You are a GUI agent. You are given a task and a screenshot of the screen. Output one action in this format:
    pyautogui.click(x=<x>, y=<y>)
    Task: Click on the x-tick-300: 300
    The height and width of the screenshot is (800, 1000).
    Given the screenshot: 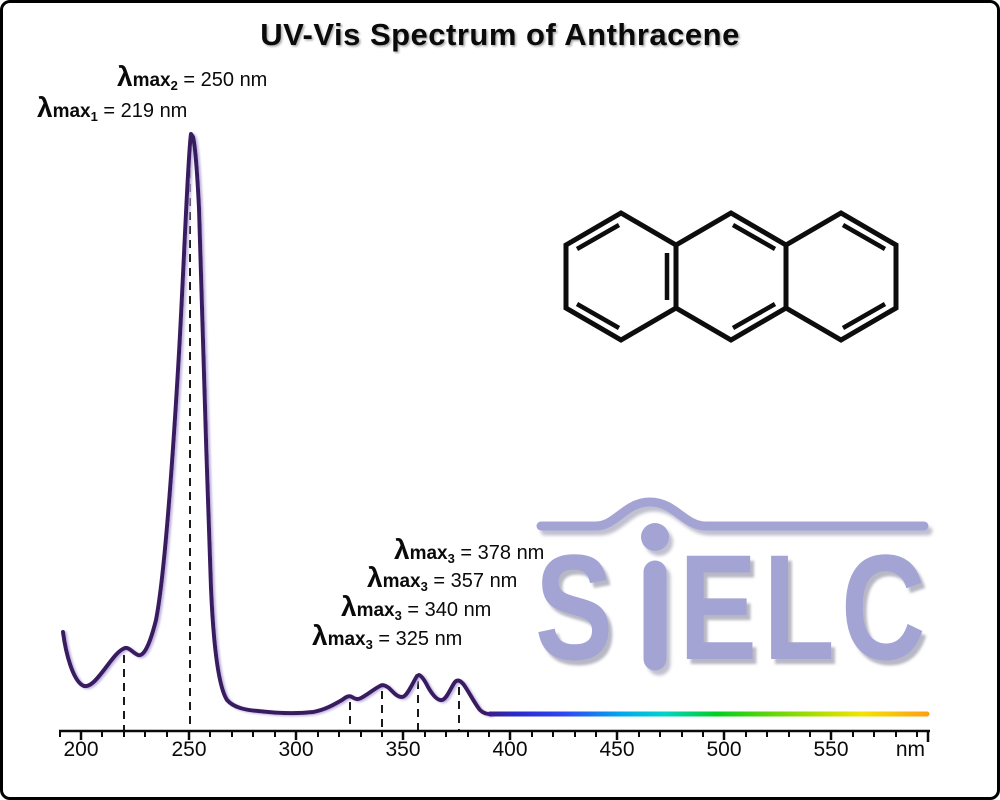 What is the action you would take?
    pyautogui.click(x=296, y=749)
    